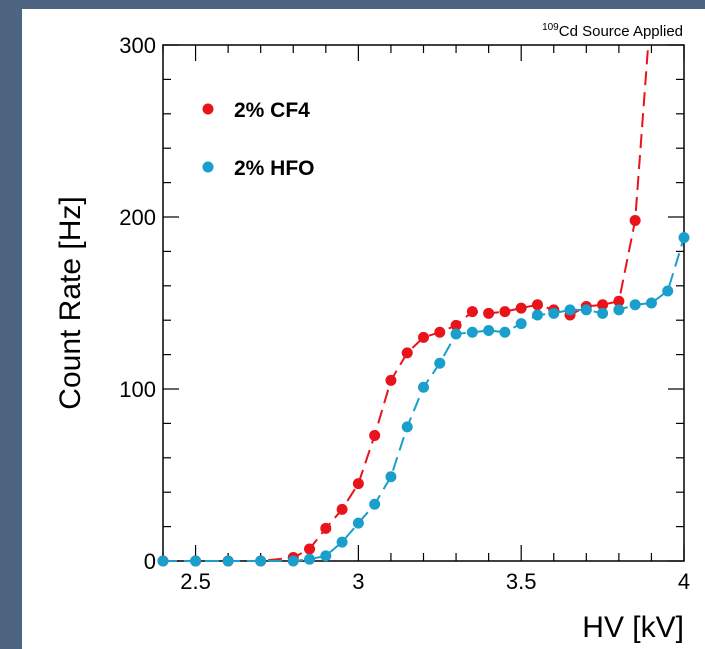  Describe the element at coordinates (274, 168) in the screenshot. I see `legend-label: 2% HFO` at that location.